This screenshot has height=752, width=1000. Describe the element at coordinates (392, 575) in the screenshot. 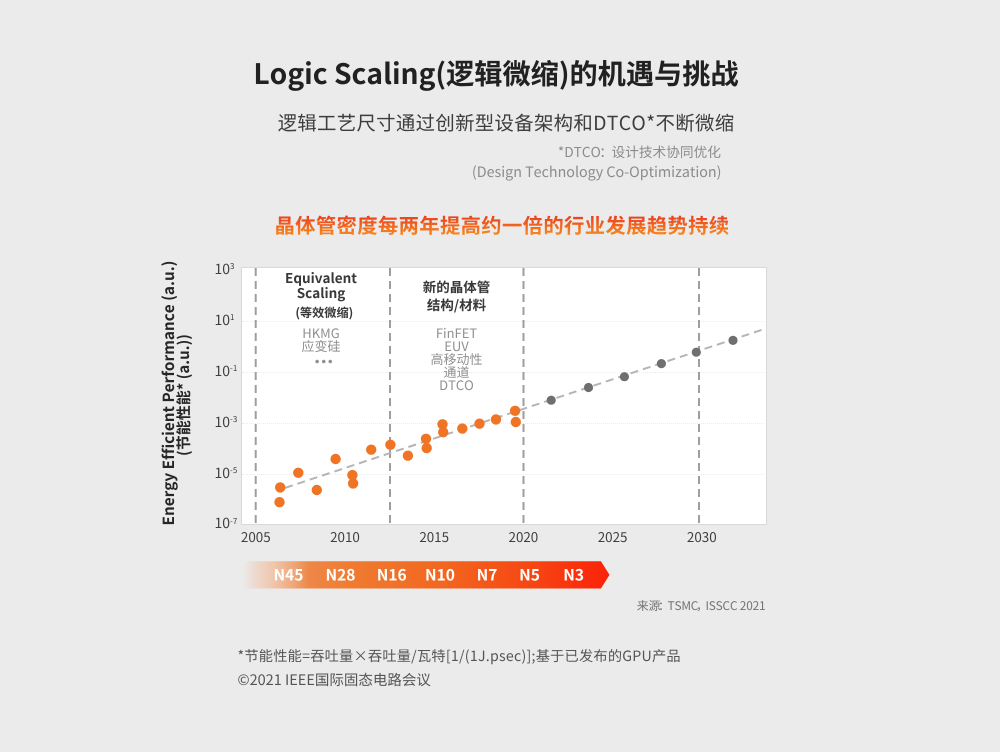

I see `svg-text: N16` at that location.